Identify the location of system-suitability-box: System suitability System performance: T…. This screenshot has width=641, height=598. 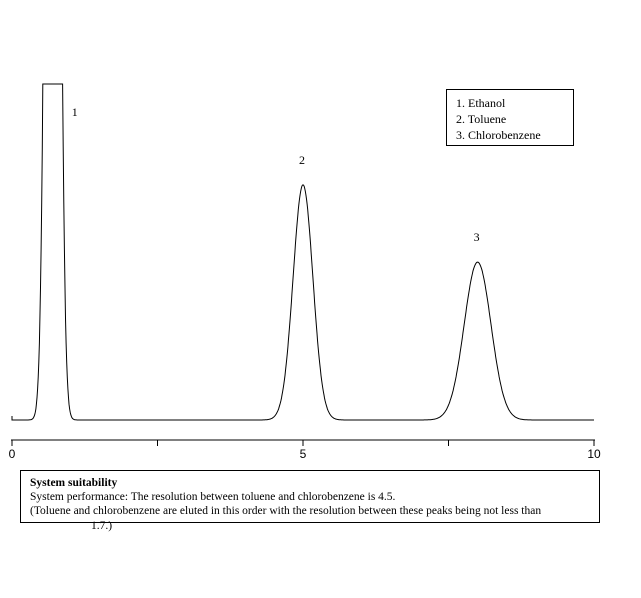
(310, 496).